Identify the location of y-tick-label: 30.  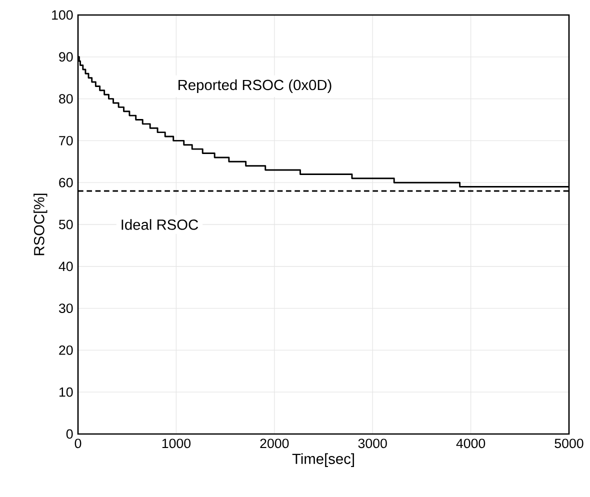
(65, 309).